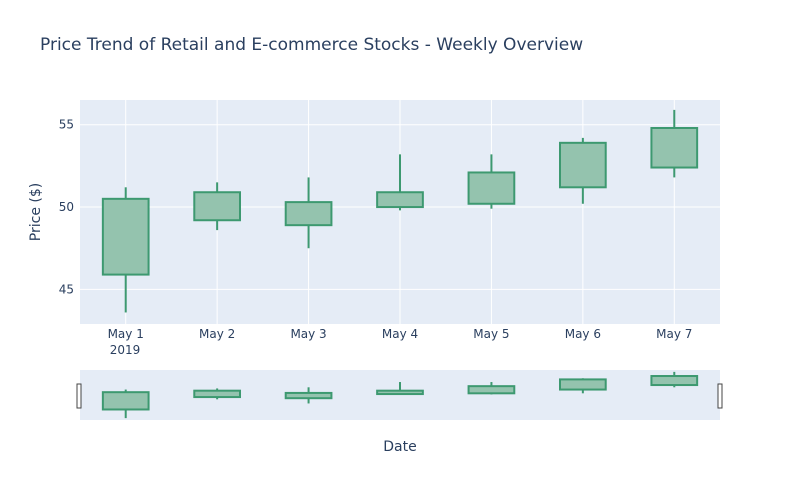 This screenshot has width=800, height=500. Describe the element at coordinates (66, 125) in the screenshot. I see `y-tick-label: 55` at that location.